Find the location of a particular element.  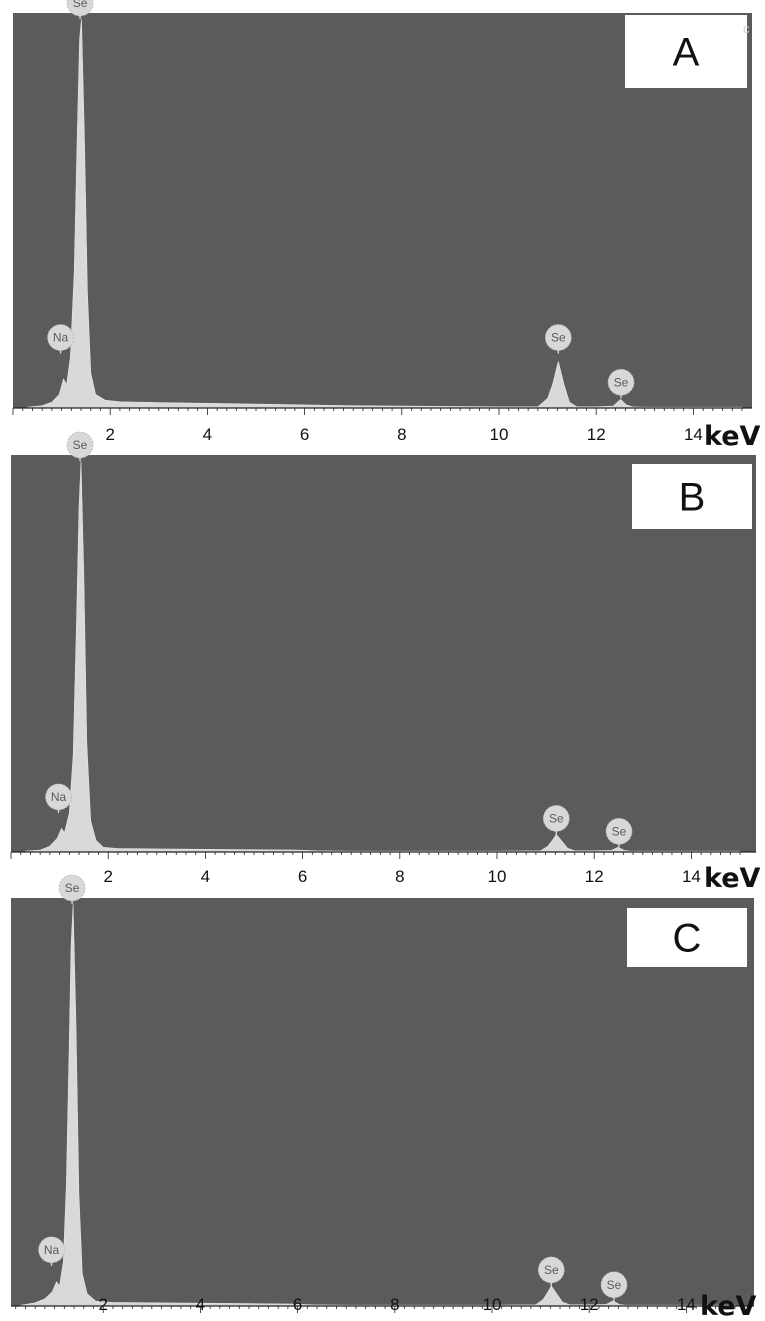

corner-mark: c is located at coordinates (746, 28).